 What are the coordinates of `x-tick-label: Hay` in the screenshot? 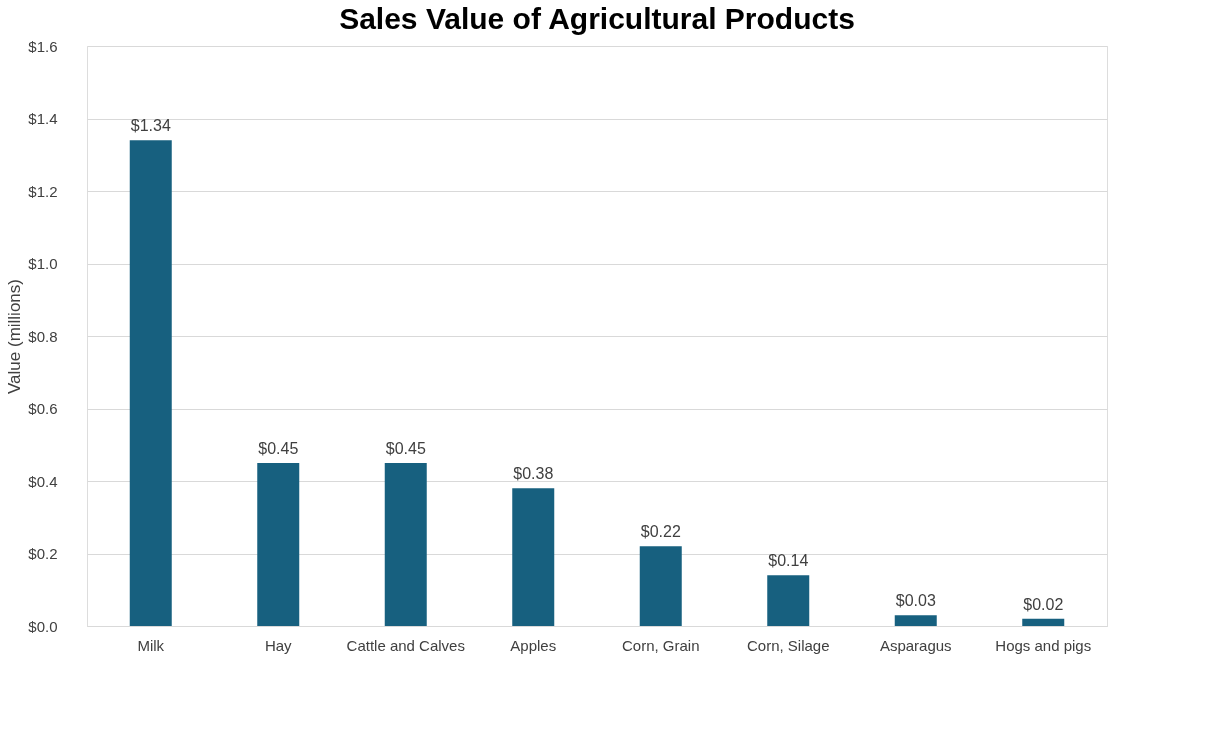 It's located at (278, 645).